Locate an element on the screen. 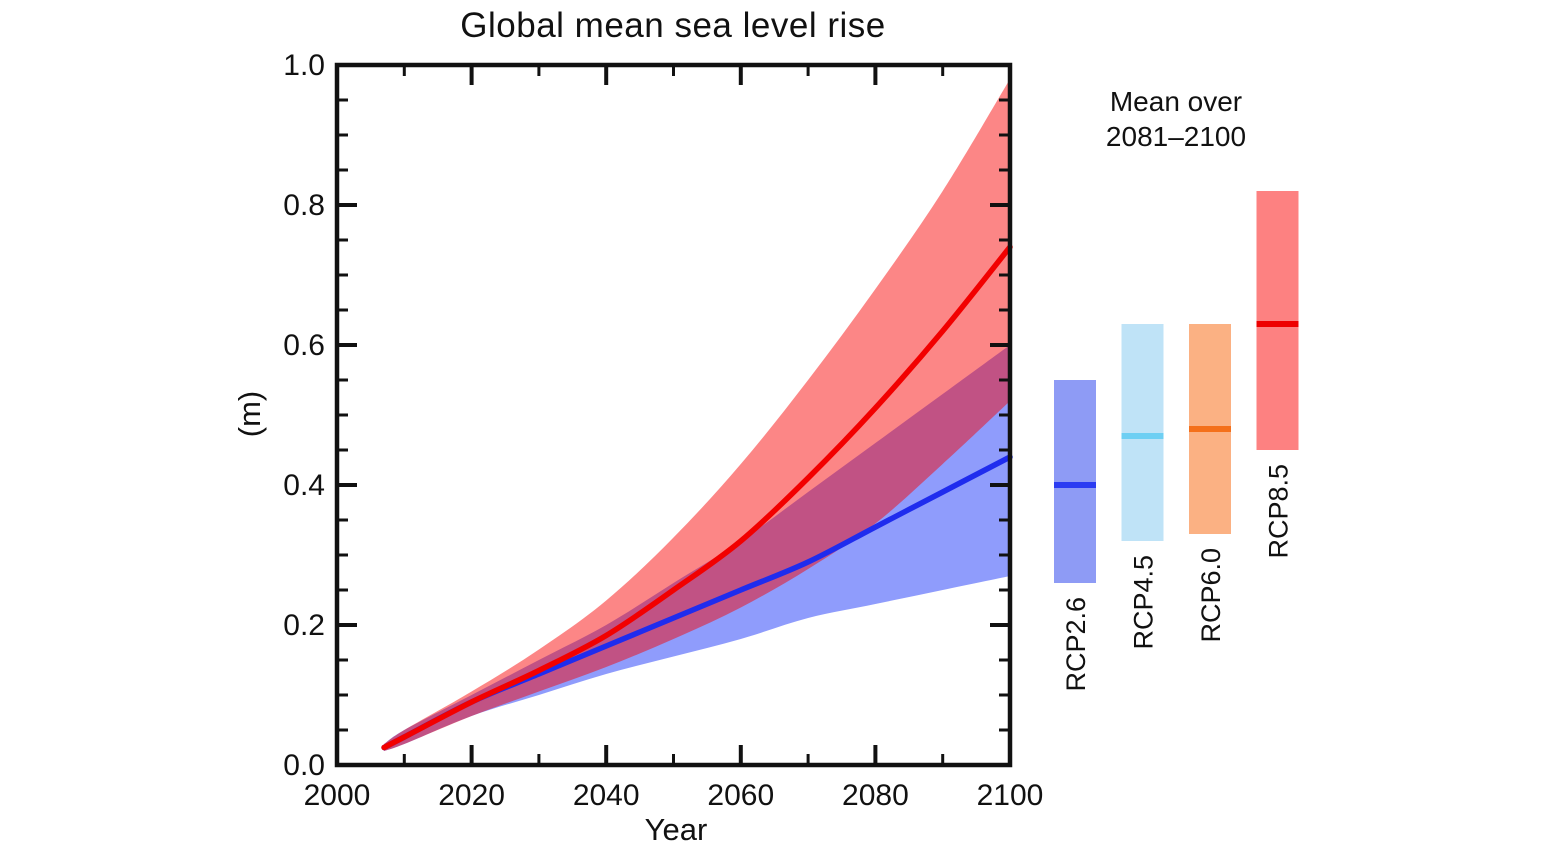 This screenshot has height=860, width=1546. x-tick-label: 2100 is located at coordinates (1010, 795).